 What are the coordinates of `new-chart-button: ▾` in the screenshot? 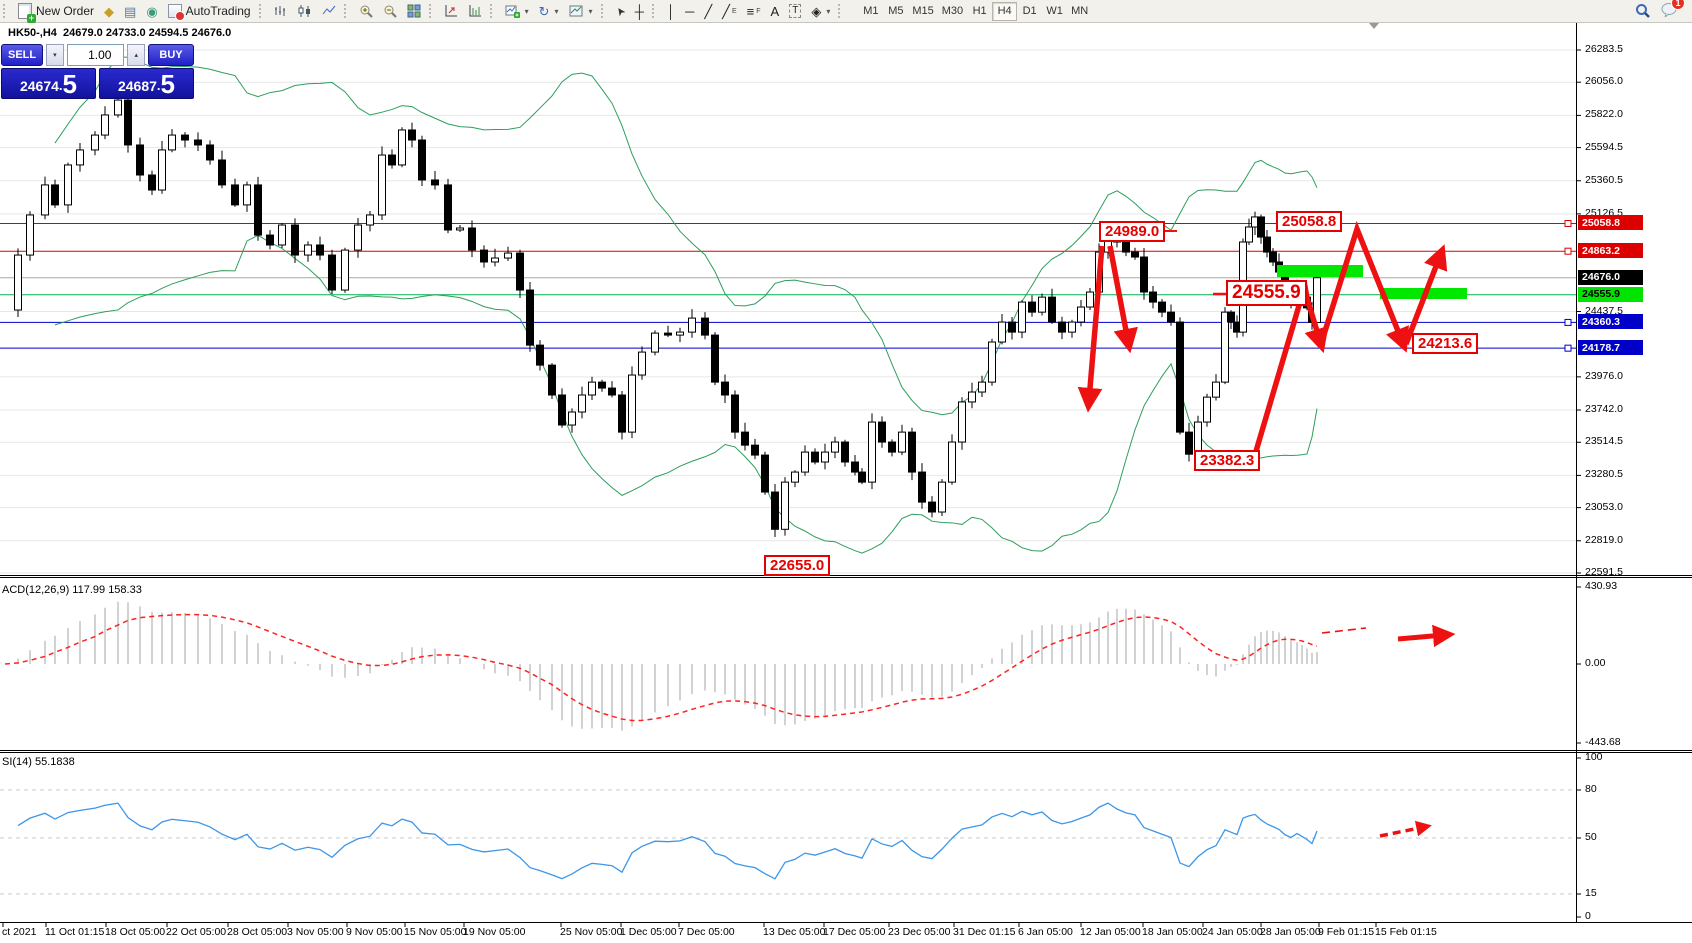 It's located at (517, 11).